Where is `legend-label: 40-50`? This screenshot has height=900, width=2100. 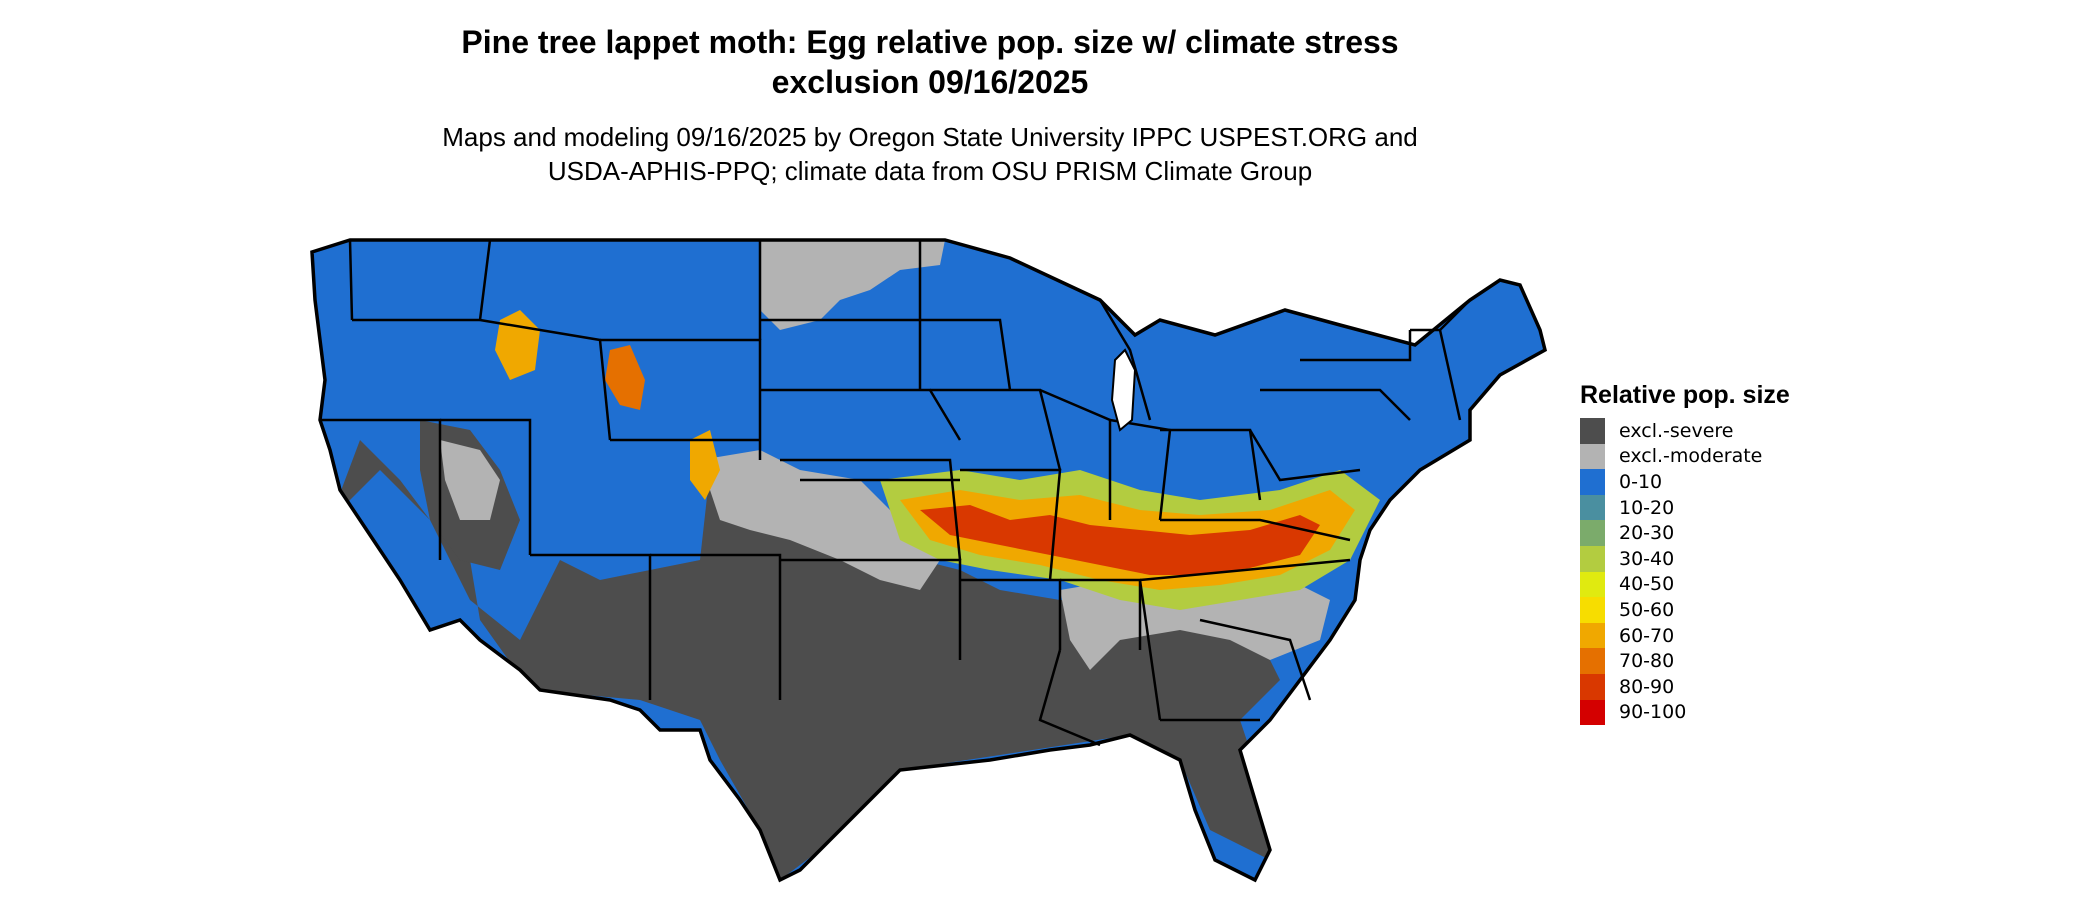 legend-label: 40-50 is located at coordinates (1647, 584).